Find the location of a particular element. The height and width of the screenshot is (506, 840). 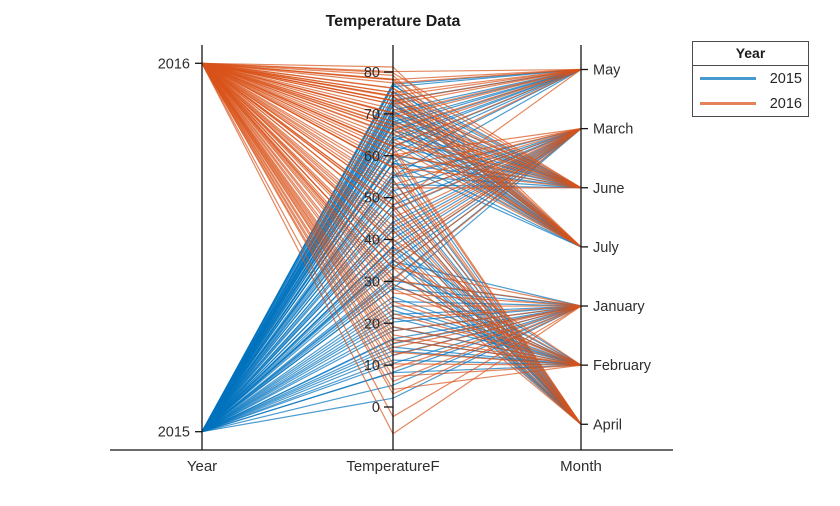

legend-entry-2015: 2015 is located at coordinates (750, 78).